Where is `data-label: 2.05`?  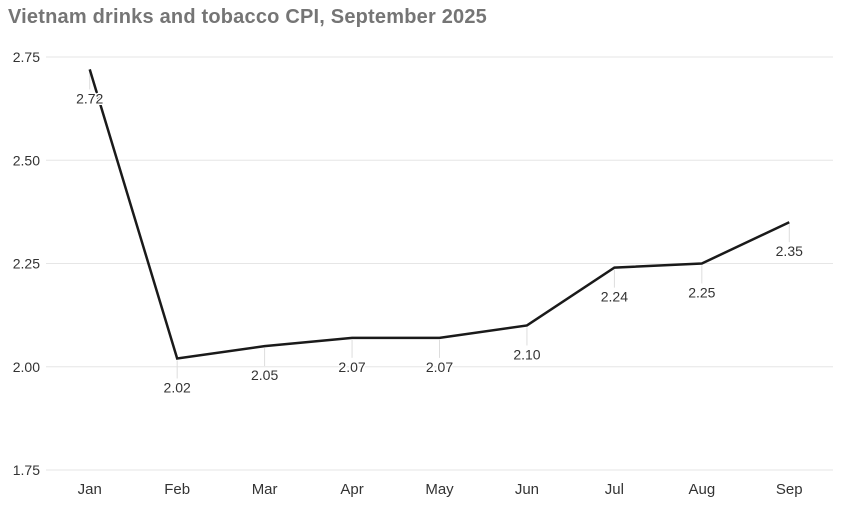
data-label: 2.05 is located at coordinates (264, 375).